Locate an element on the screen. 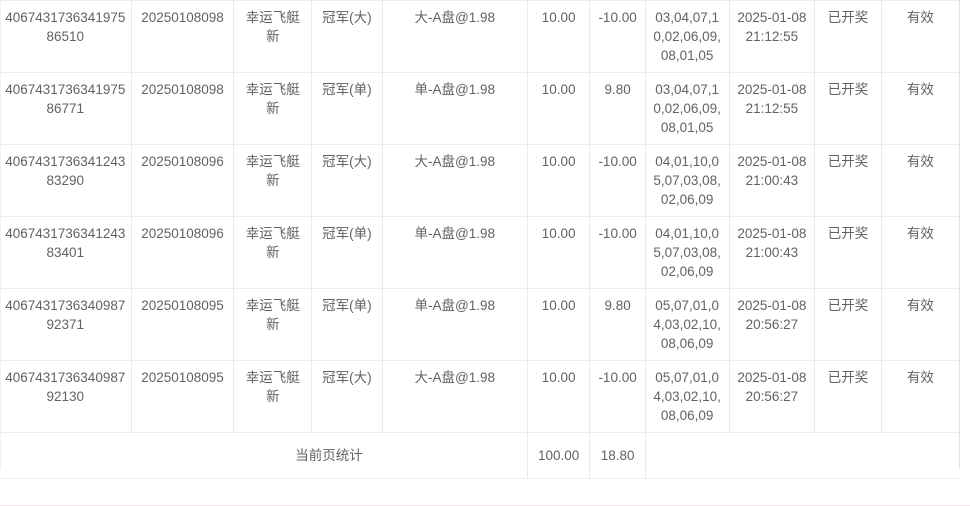 The height and width of the screenshot is (506, 970). summary-total-amount: 100.00 is located at coordinates (558, 455).